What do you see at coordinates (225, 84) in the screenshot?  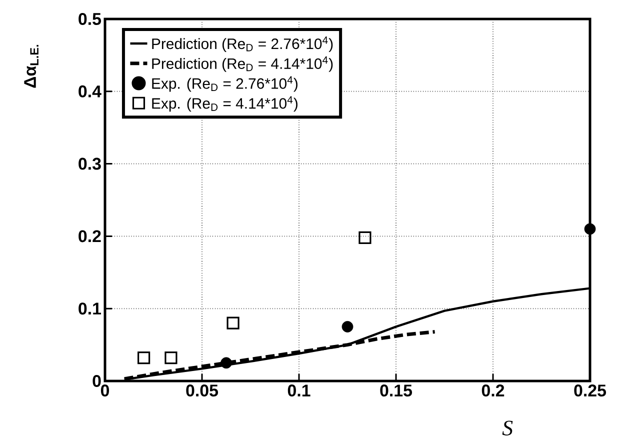 I see `legend-label: Exp. (Re$_{D}$ = 2.76*10$^{4}$)` at bounding box center [225, 84].